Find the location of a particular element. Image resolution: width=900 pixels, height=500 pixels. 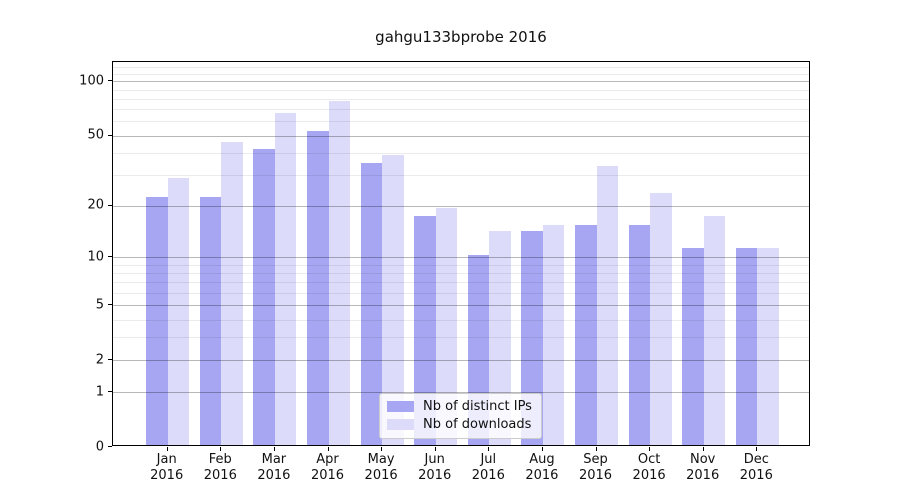

x-tick-label-may: May 2016 is located at coordinates (381, 467).